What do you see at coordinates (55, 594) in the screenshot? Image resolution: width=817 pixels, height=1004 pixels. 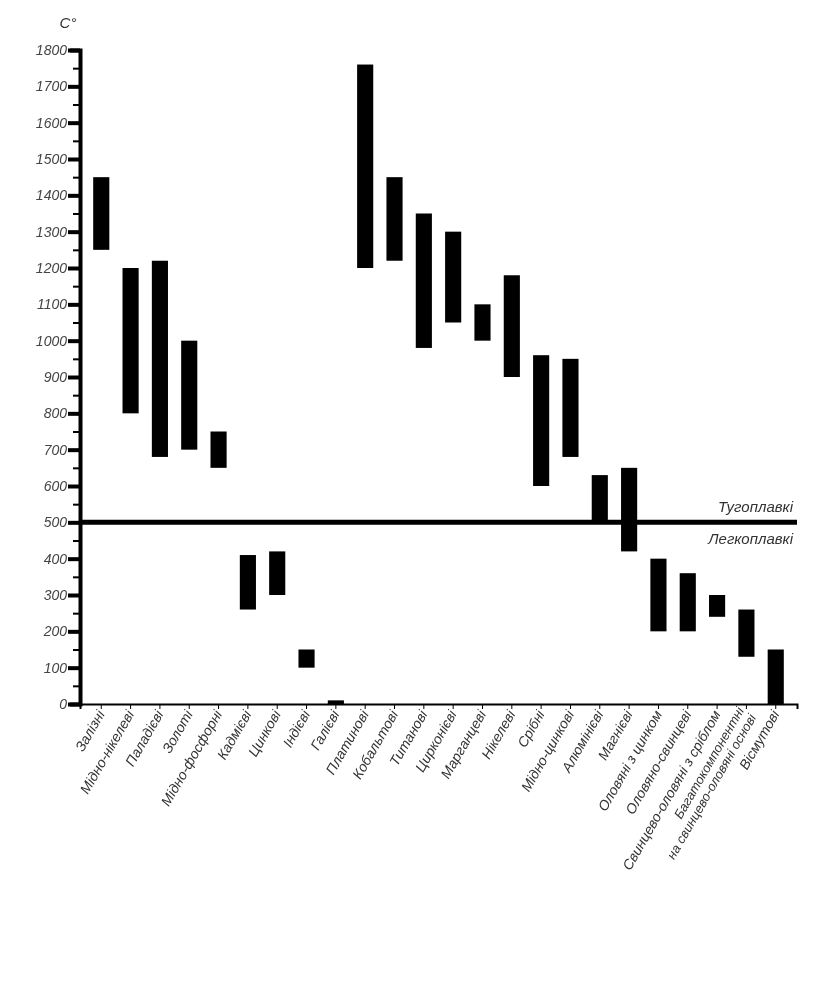 I see `y-tick-label: 300` at bounding box center [55, 594].